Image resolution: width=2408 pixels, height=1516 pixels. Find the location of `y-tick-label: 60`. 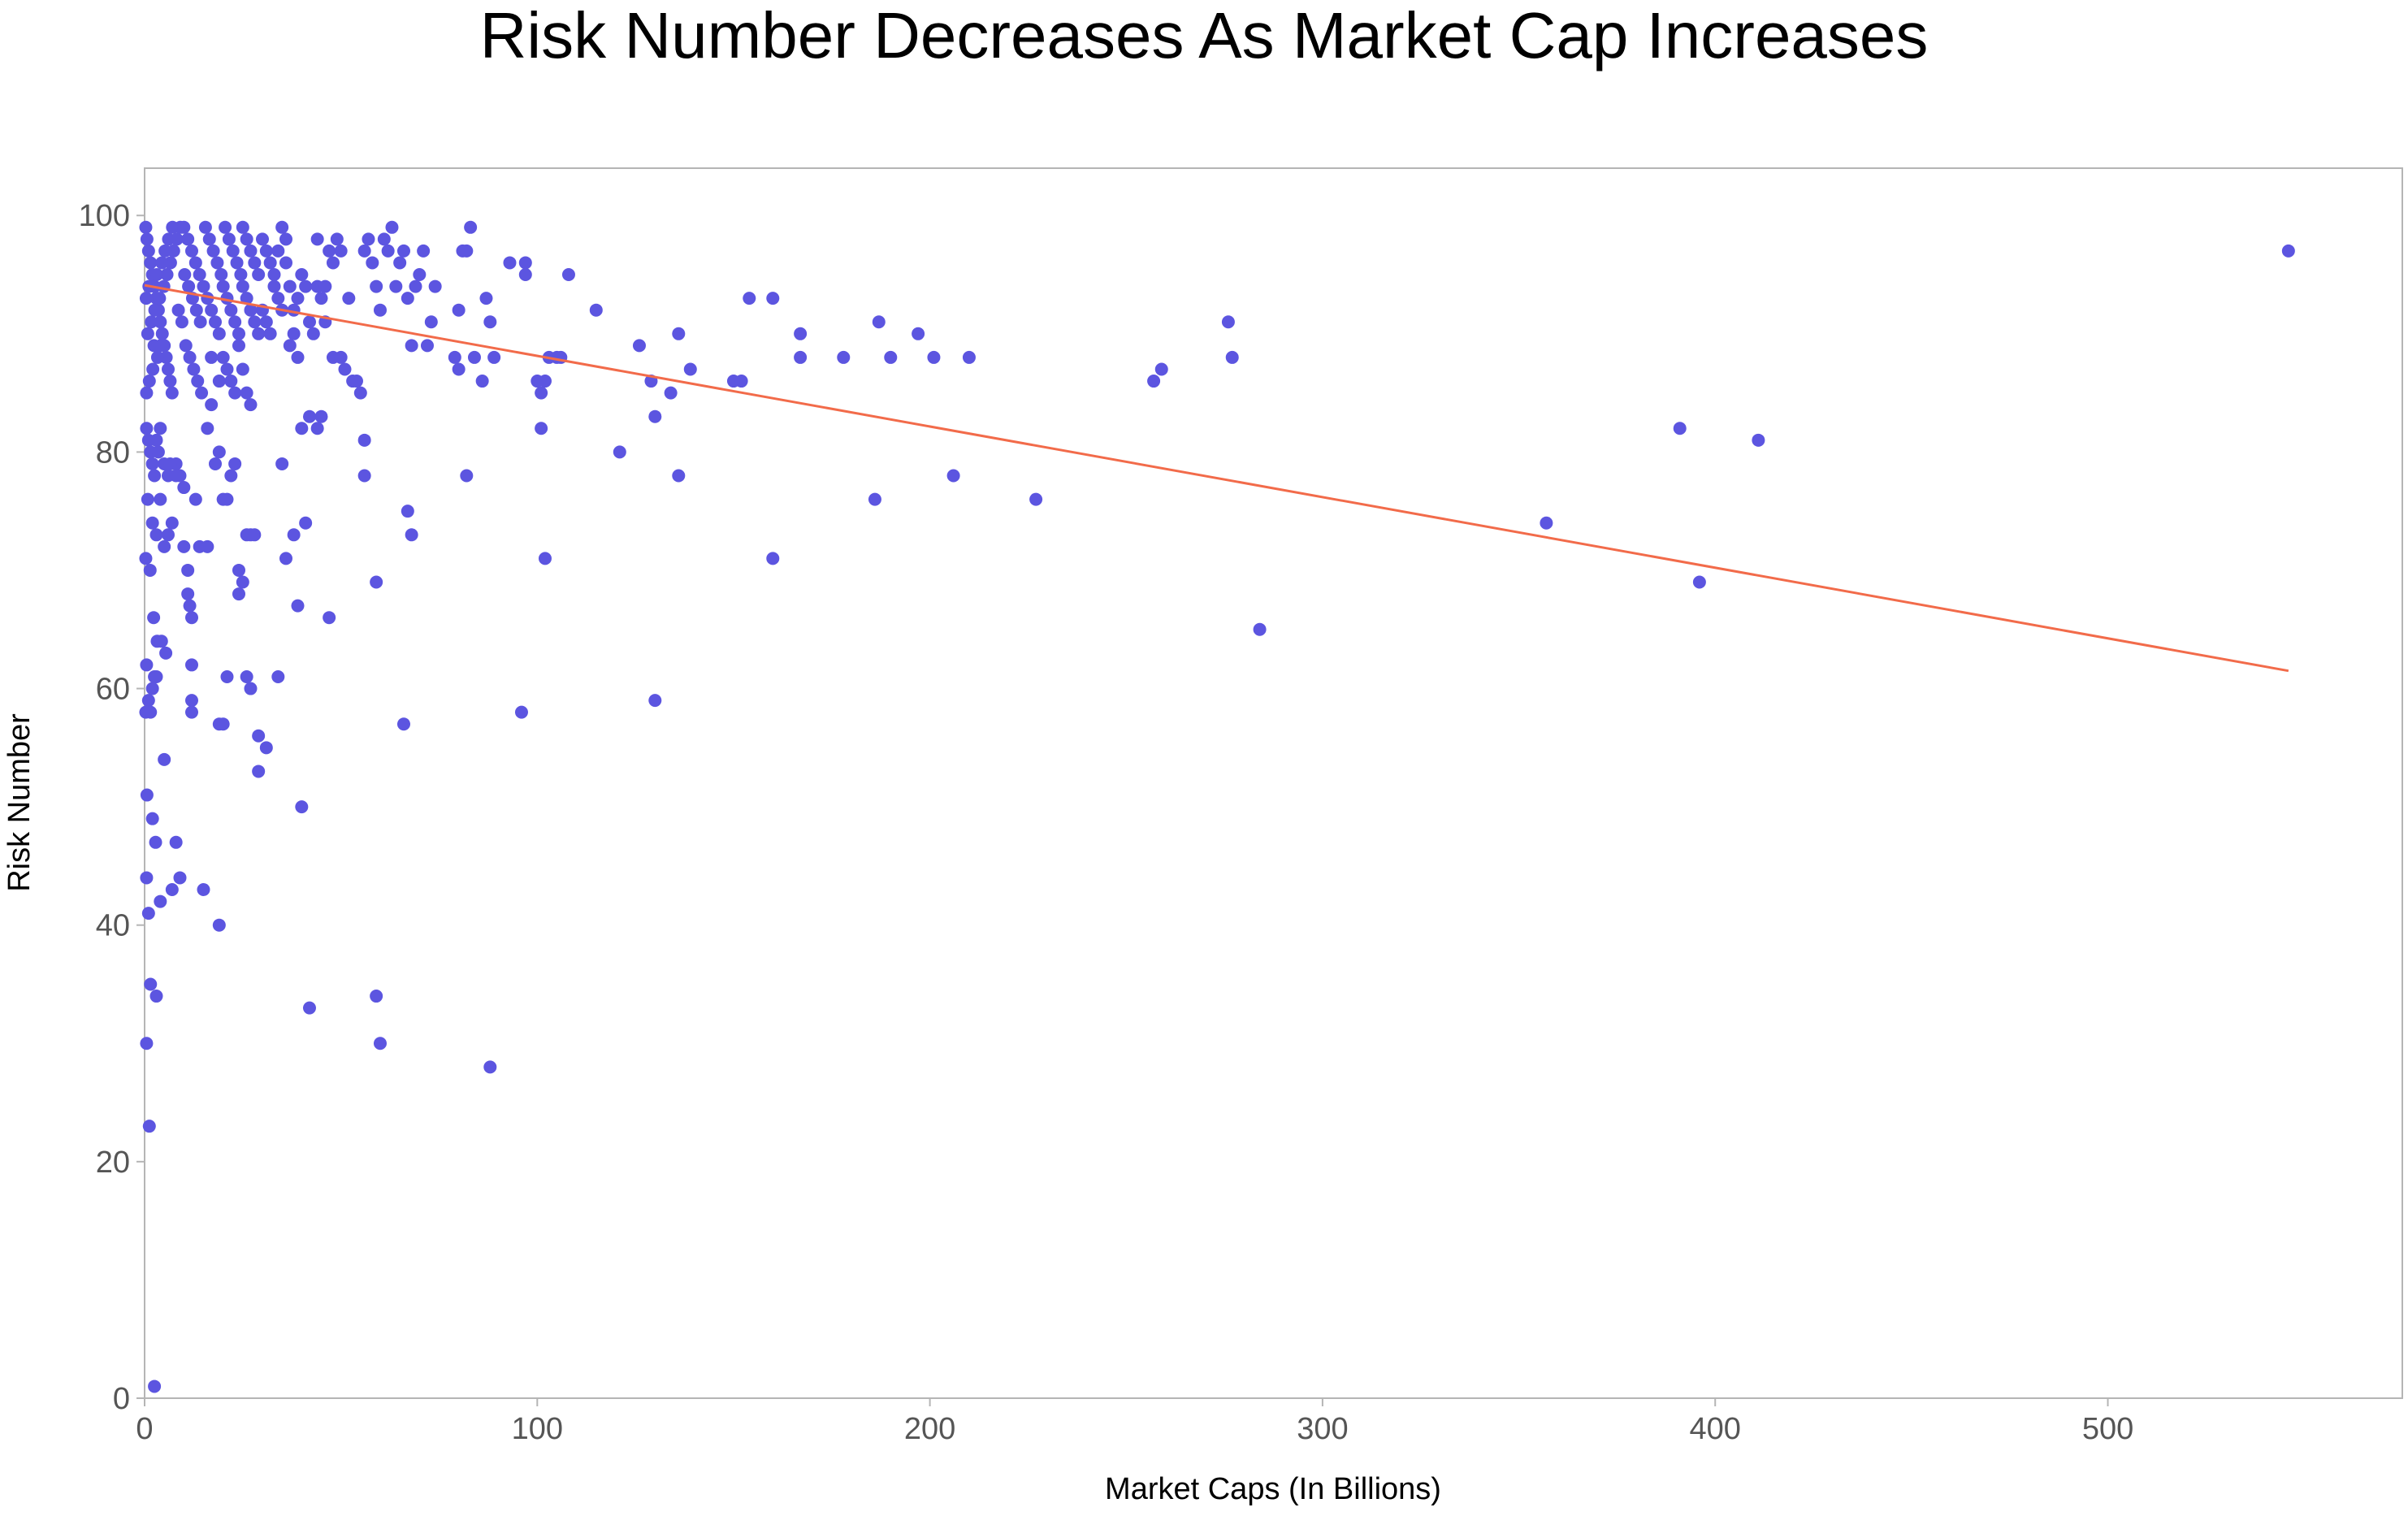

y-tick-label: 60 is located at coordinates (113, 690).